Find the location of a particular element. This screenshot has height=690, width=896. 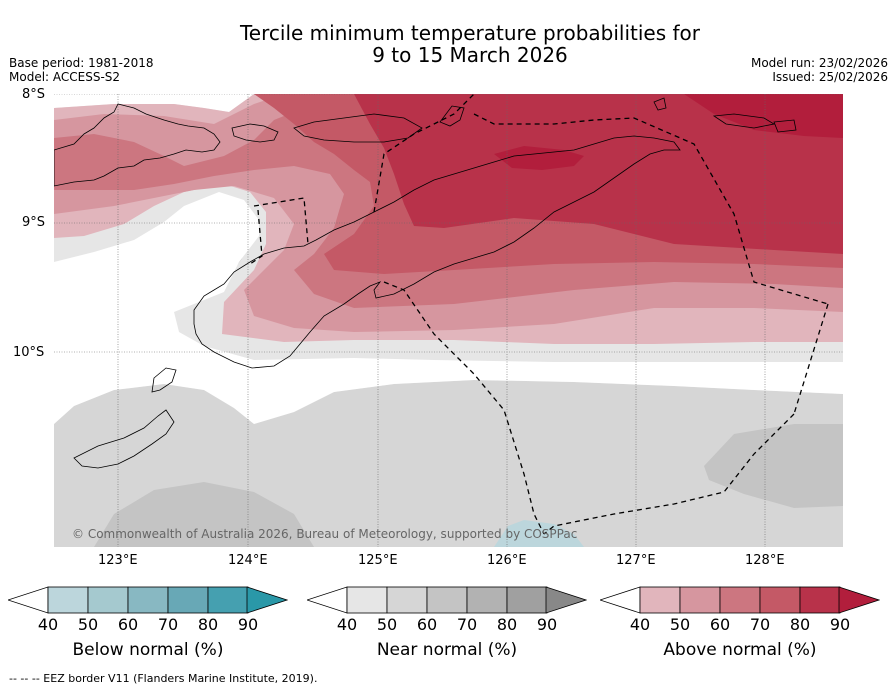

lon-label-127e: 127°E is located at coordinates (636, 560).